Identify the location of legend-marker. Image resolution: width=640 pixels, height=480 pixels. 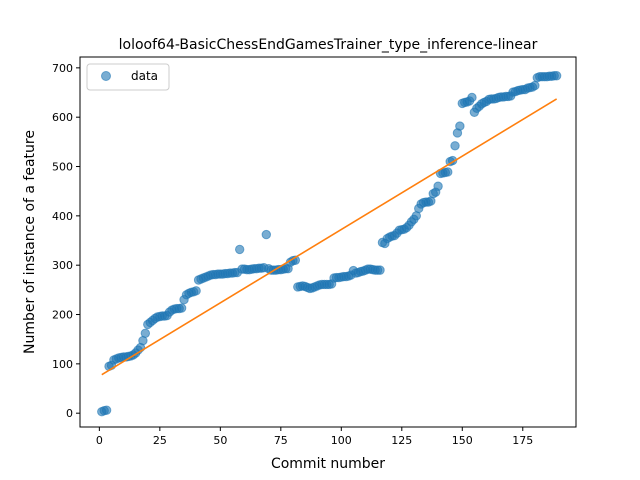
(106, 76).